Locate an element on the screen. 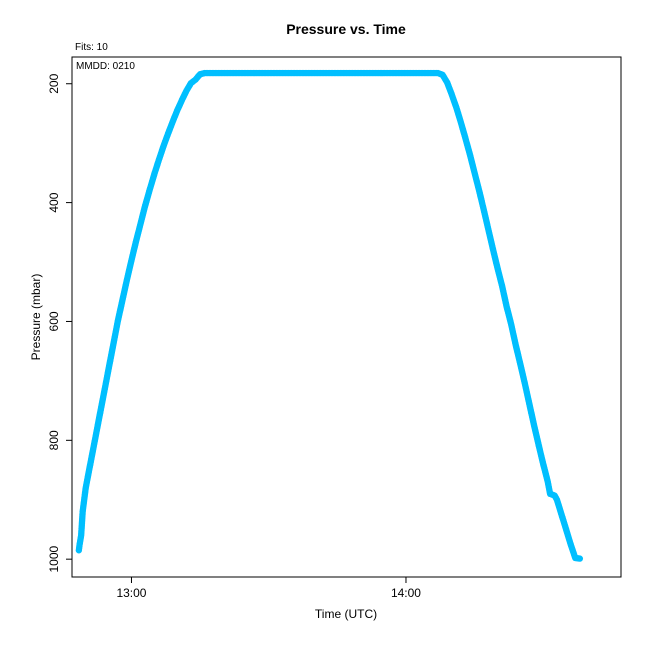 The width and height of the screenshot is (650, 650). x-axis-label: Time (UTC) is located at coordinates (346, 614).